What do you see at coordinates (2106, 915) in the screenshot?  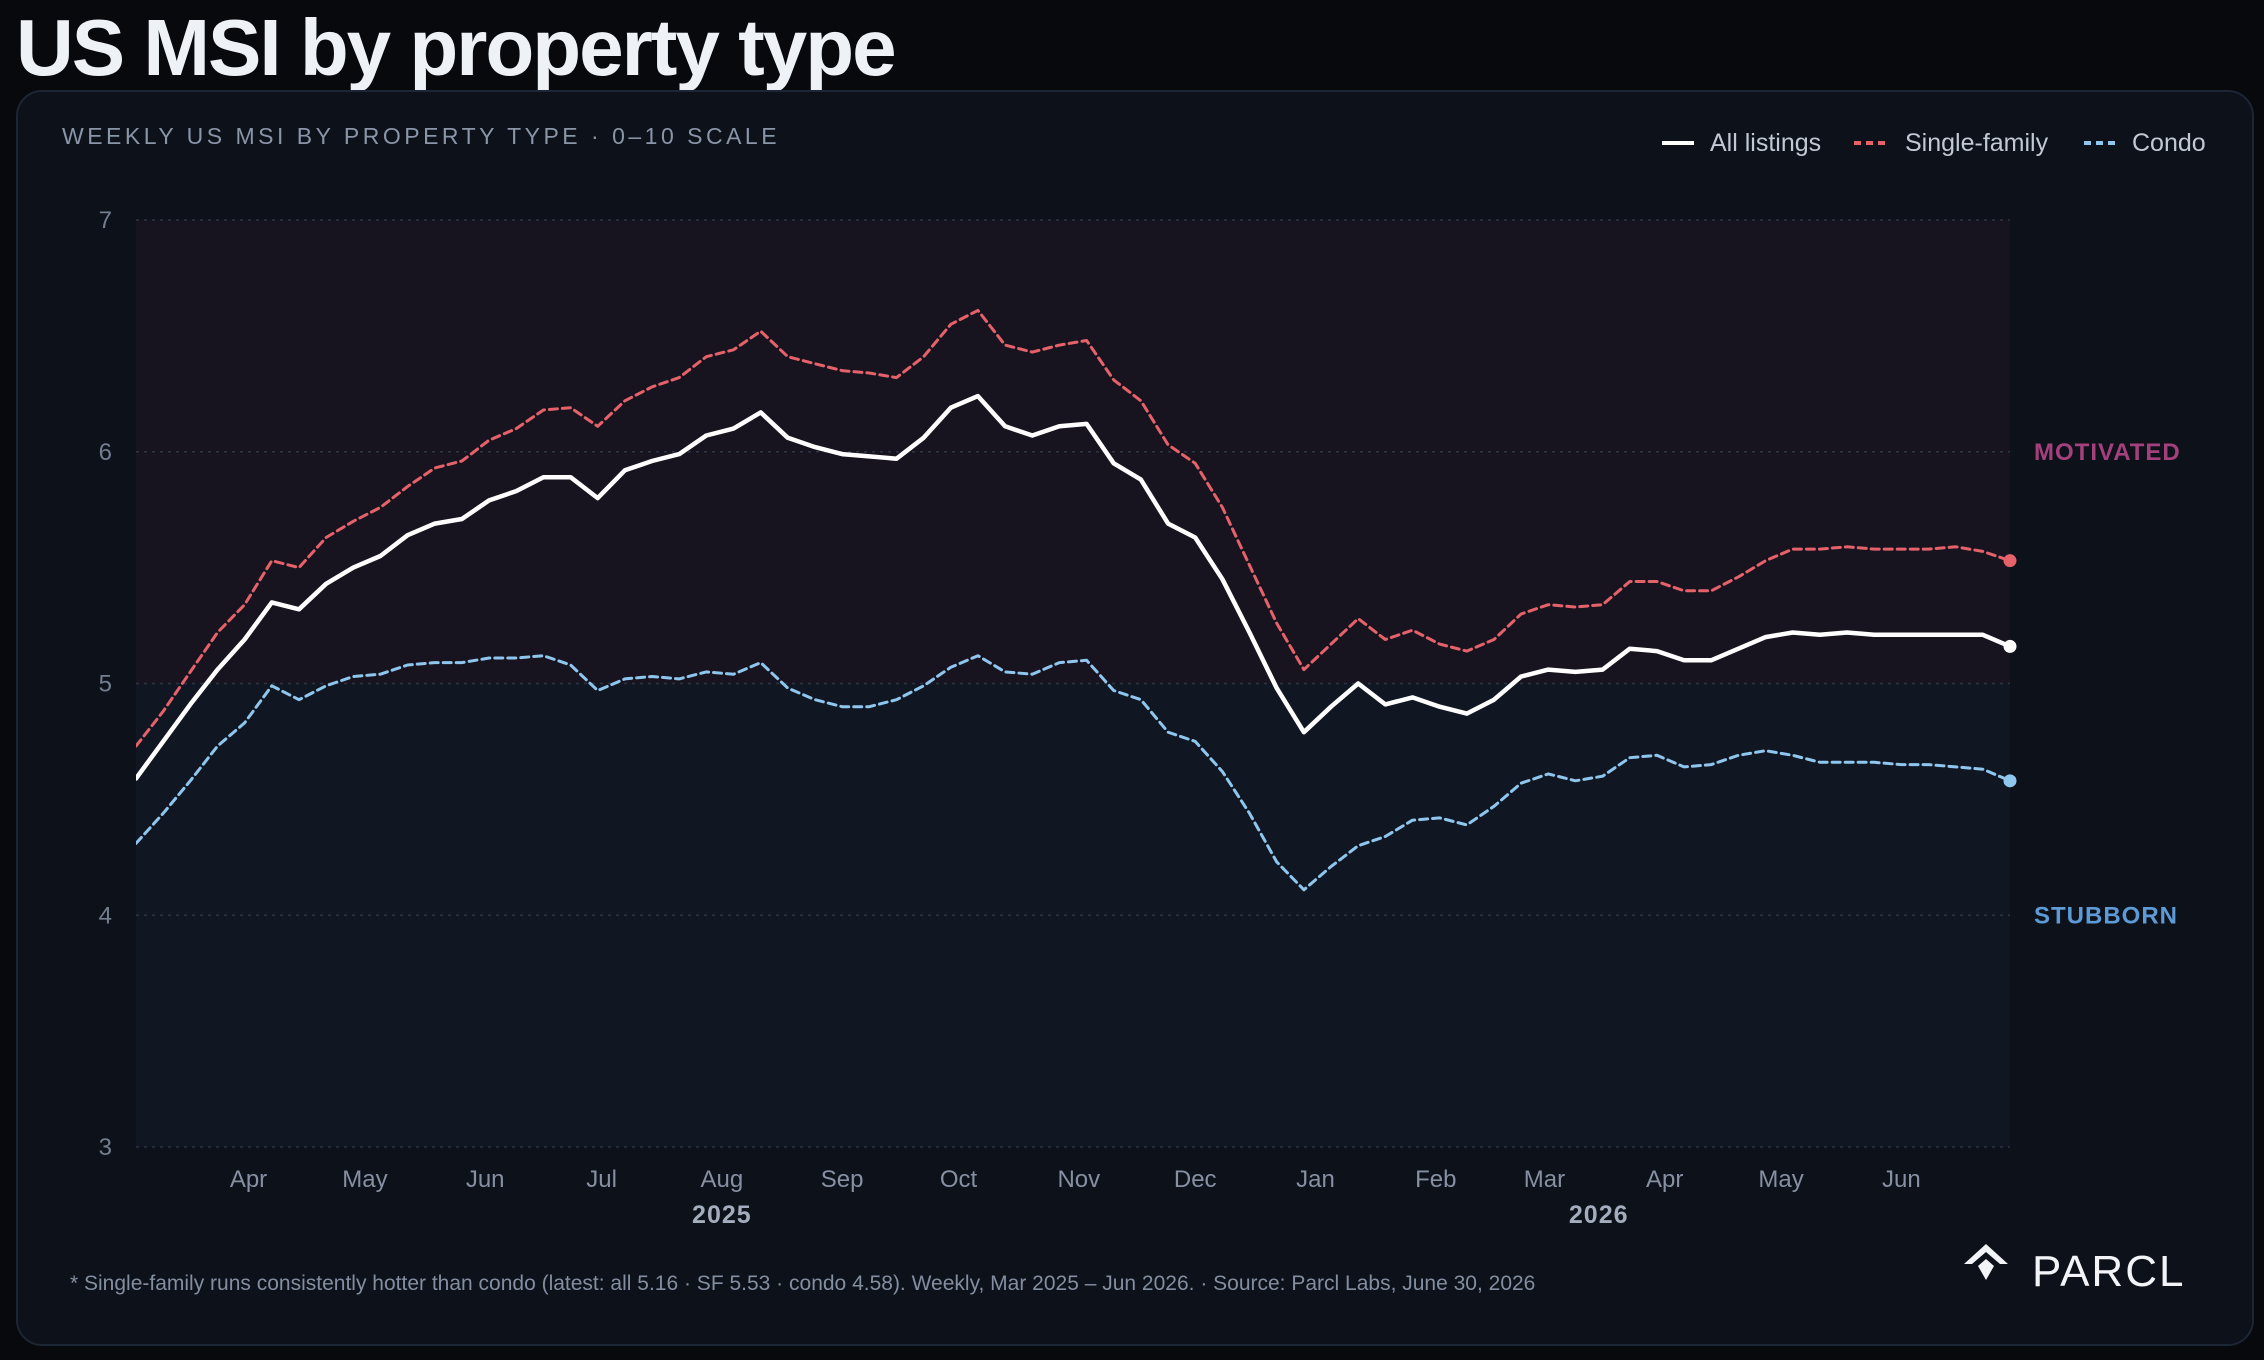 I see `zone-label-stubborn: STUBBORN` at bounding box center [2106, 915].